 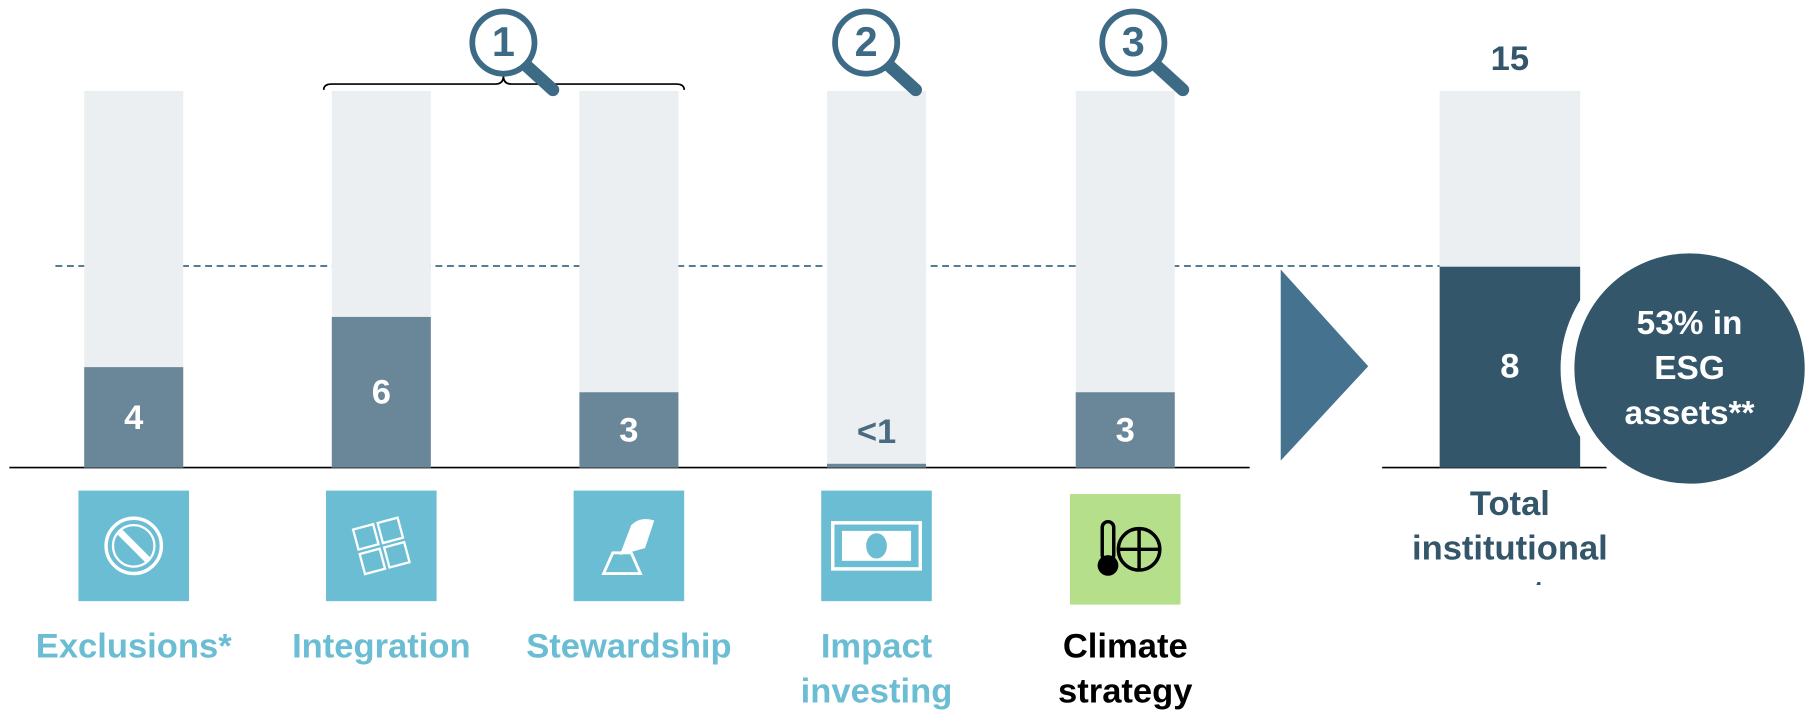 I want to click on callout-box: 53% in ESG assets**, so click(x=1689, y=368).